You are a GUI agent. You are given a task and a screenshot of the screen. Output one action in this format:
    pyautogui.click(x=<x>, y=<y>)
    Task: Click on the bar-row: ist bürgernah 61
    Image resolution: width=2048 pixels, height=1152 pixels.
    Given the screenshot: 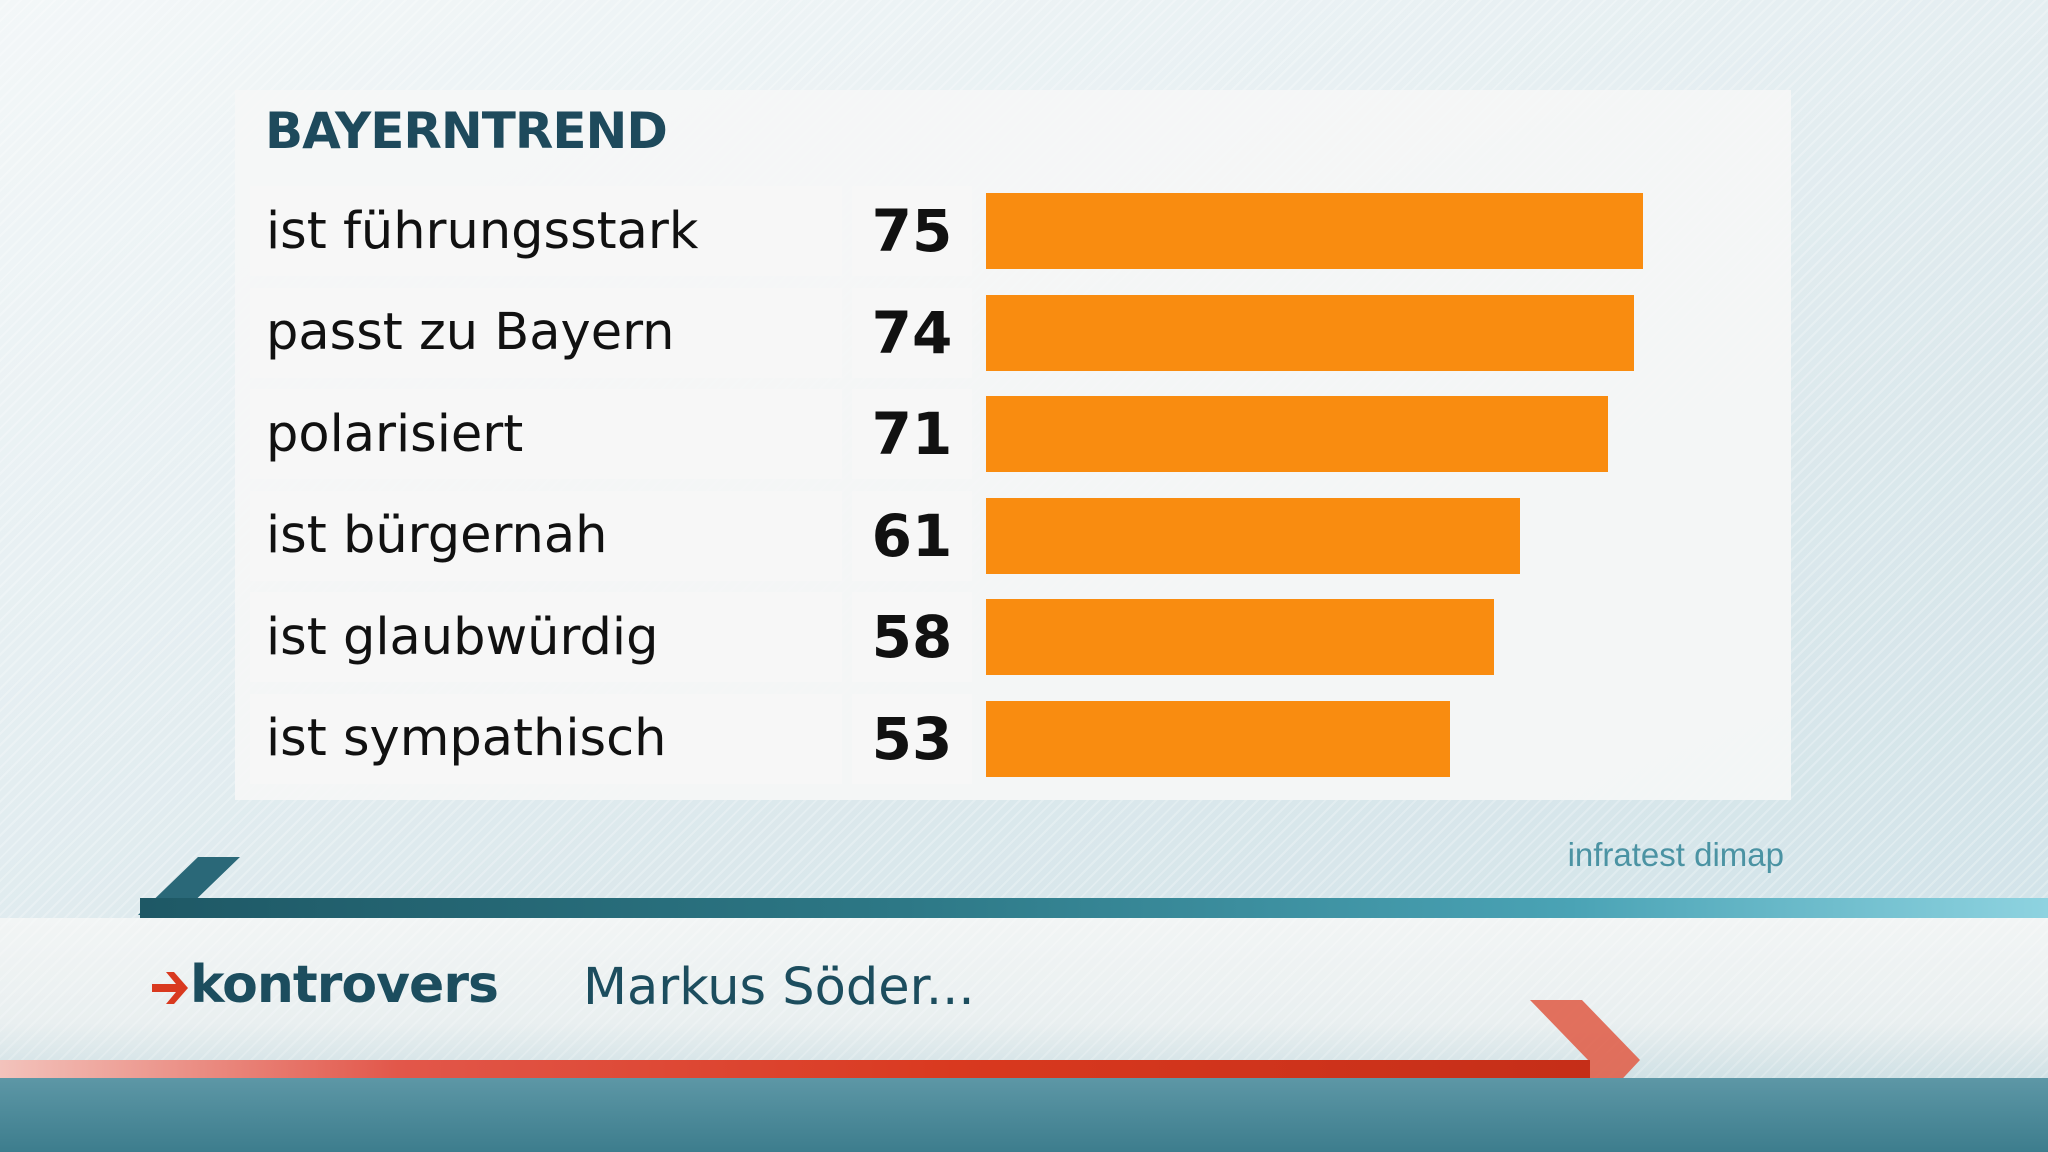 What is the action you would take?
    pyautogui.click(x=1005, y=535)
    